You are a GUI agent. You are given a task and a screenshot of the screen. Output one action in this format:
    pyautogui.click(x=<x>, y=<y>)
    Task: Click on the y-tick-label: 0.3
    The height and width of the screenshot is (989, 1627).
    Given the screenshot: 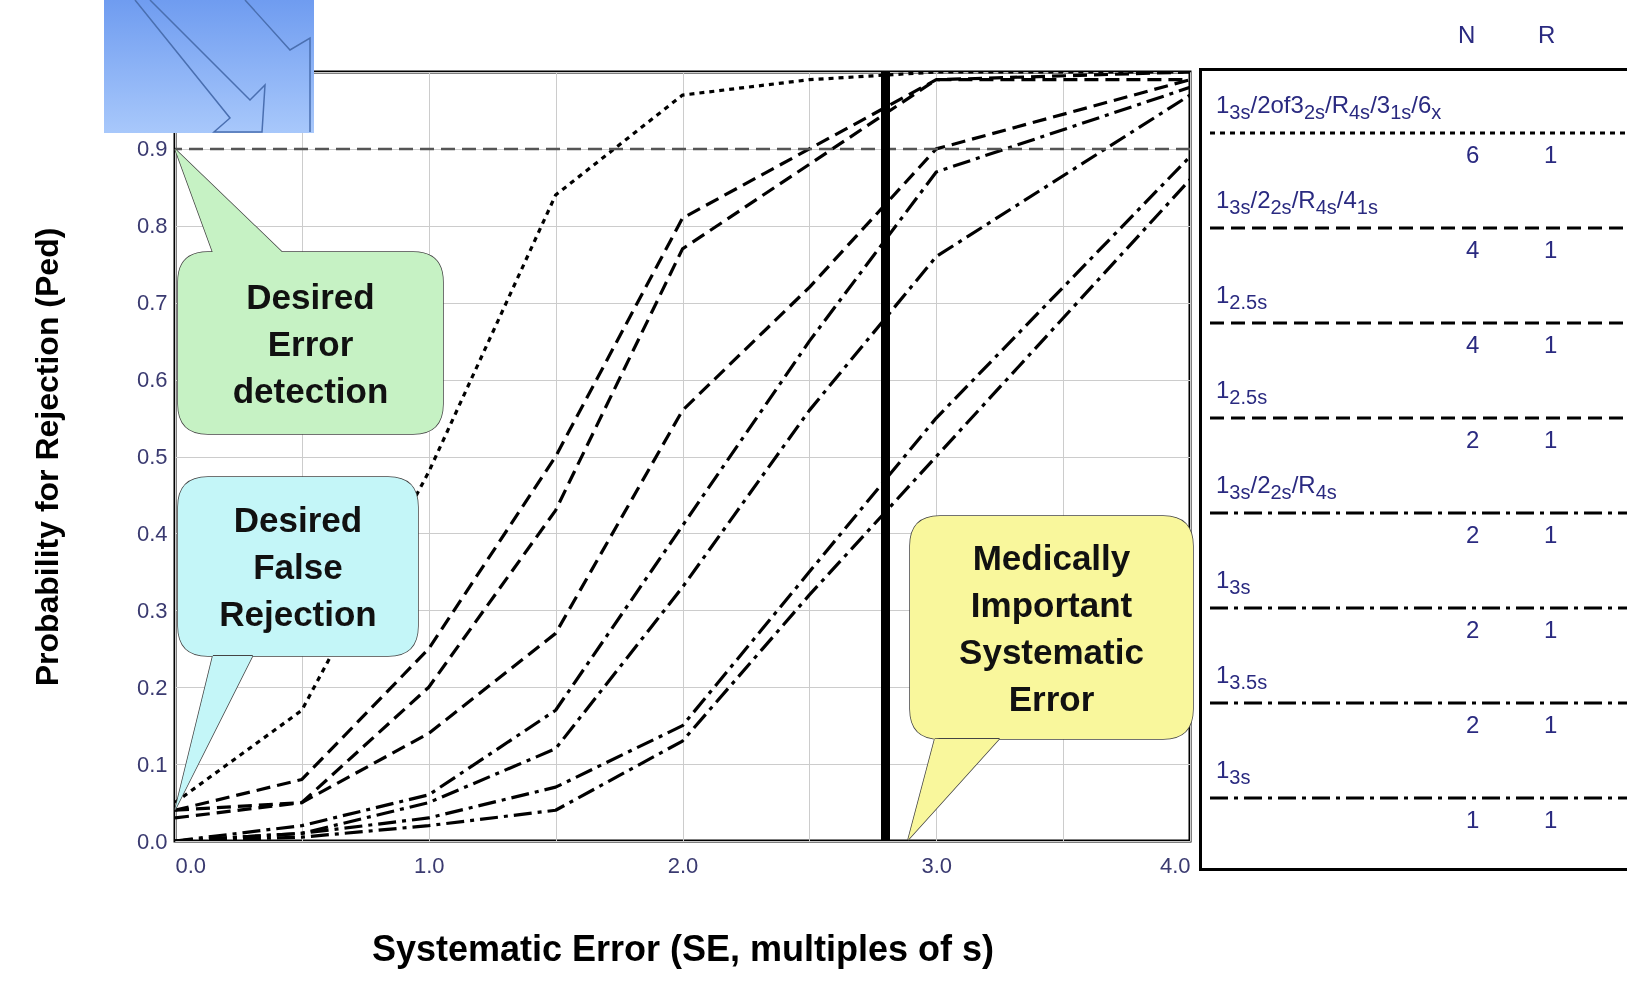 What is the action you would take?
    pyautogui.click(x=152, y=610)
    